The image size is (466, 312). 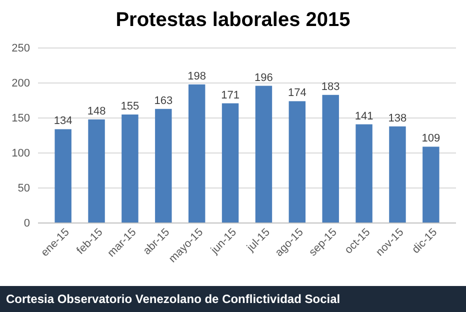 I want to click on y-tick-label: 200, so click(x=21, y=84).